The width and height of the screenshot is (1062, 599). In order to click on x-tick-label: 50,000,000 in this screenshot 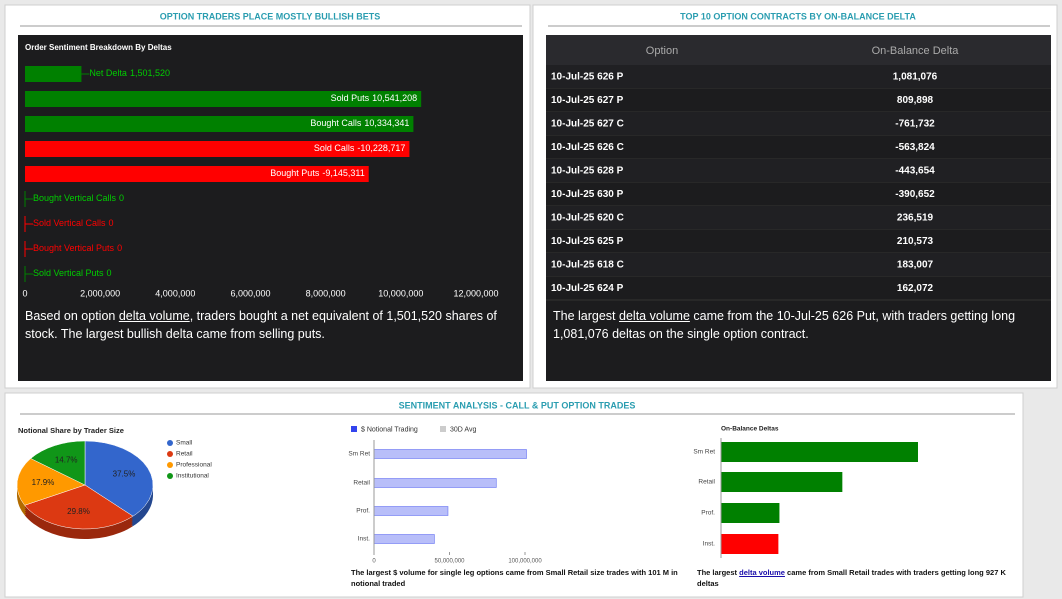, I will do `click(449, 562)`.